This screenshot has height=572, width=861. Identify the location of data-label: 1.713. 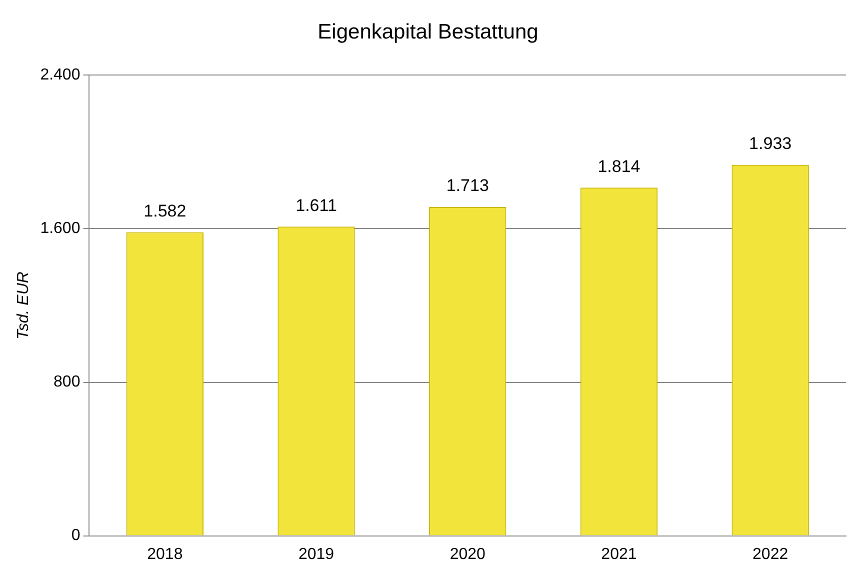
(467, 186).